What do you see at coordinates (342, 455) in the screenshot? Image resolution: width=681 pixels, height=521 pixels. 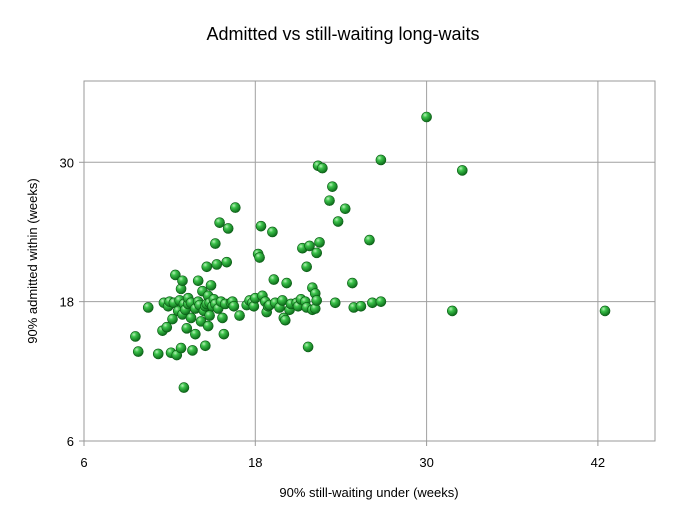 I see `x-axis-ticks: 6 18 30 42` at bounding box center [342, 455].